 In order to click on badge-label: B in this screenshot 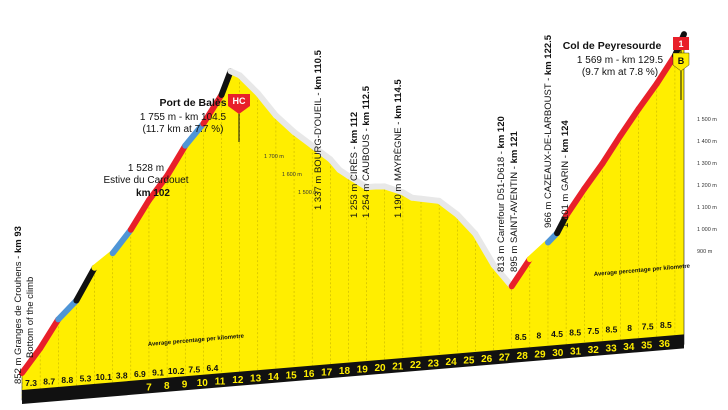, I will do `click(681, 61)`.